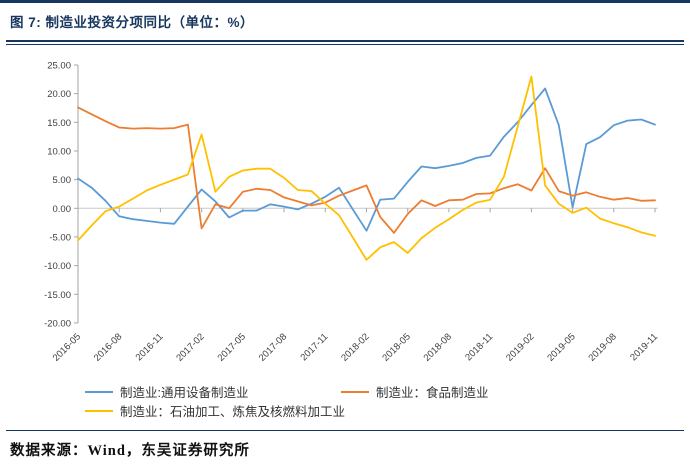 This screenshot has height=467, width=690. I want to click on legend-item-petroleum-processing: 制造业：石油加工、炼焦及核燃料加工业, so click(215, 410).